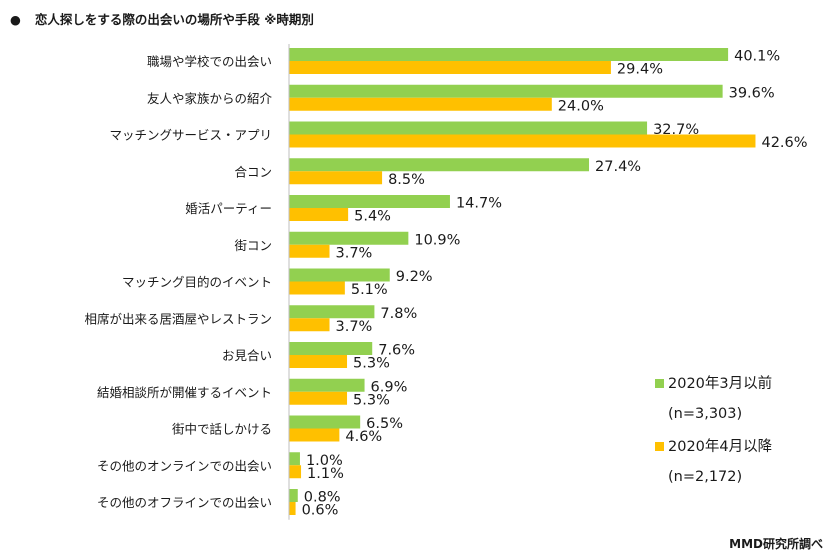 The image size is (837, 559). What do you see at coordinates (705, 477) in the screenshot?
I see `legend-sample: (n=2,172)` at bounding box center [705, 477].